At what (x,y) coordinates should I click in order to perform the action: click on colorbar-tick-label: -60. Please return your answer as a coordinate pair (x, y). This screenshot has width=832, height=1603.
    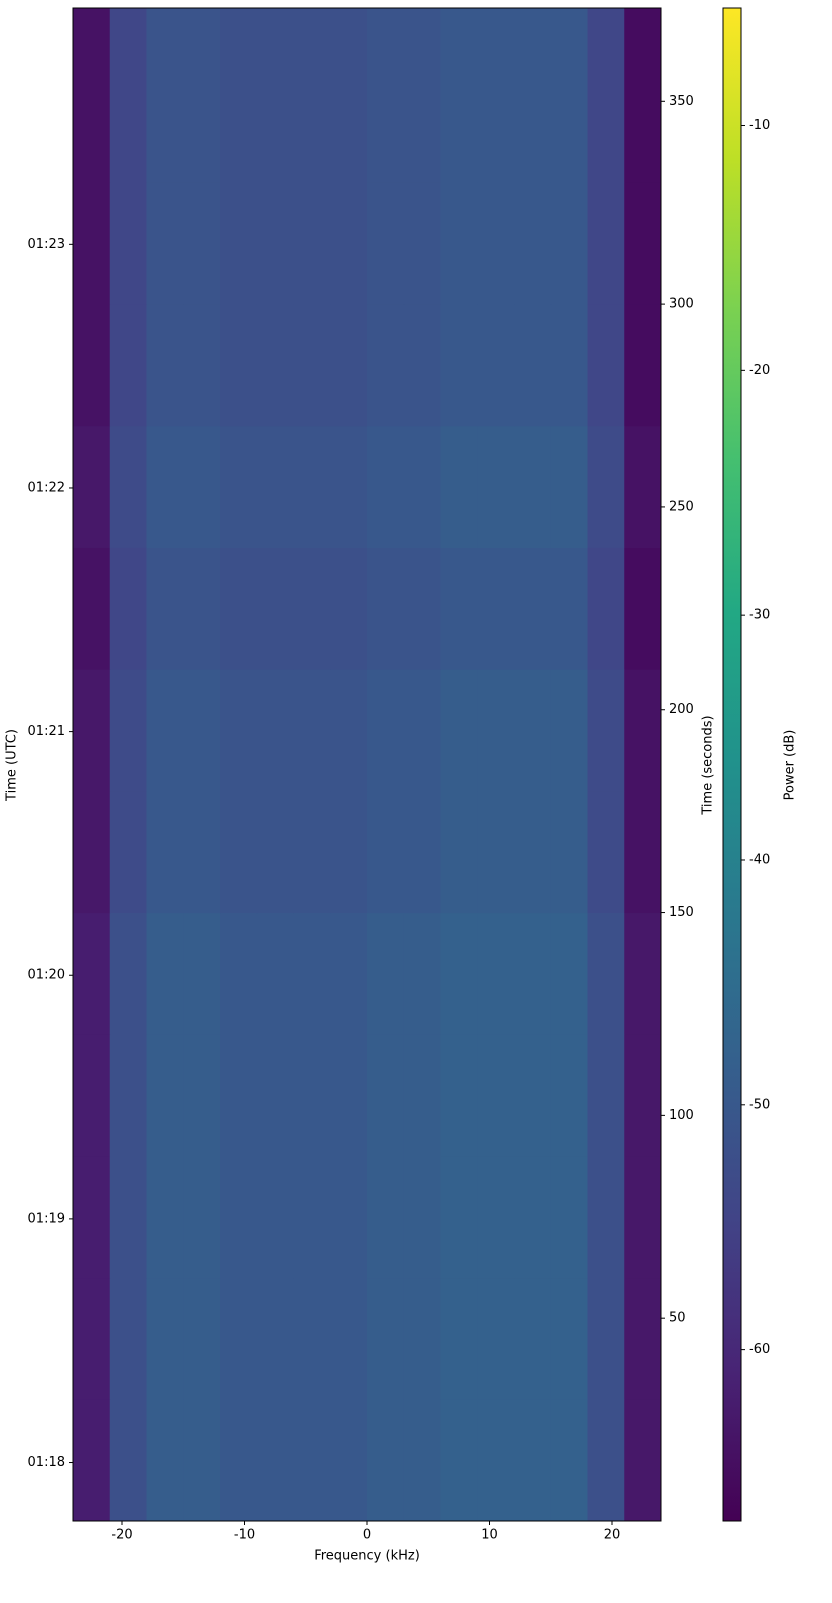
    Looking at the image, I should click on (759, 1349).